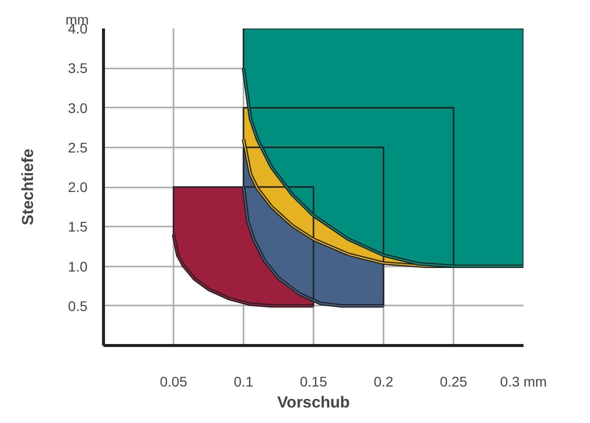 This screenshot has width=590, height=423. I want to click on y-tick-label: 3.5, so click(78, 68).